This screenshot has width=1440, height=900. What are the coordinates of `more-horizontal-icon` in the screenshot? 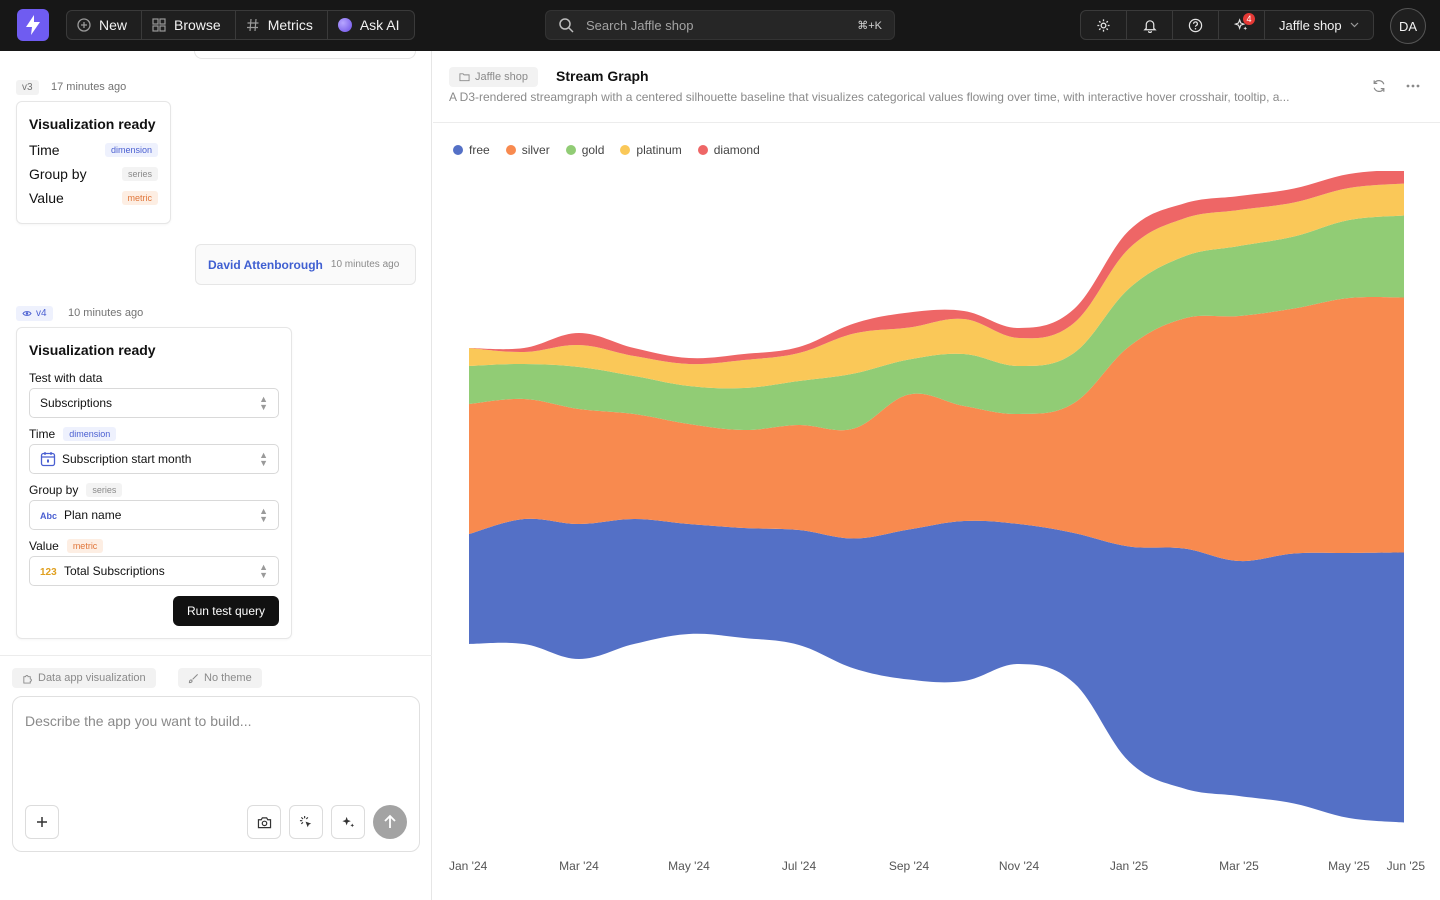 It's located at (1413, 86).